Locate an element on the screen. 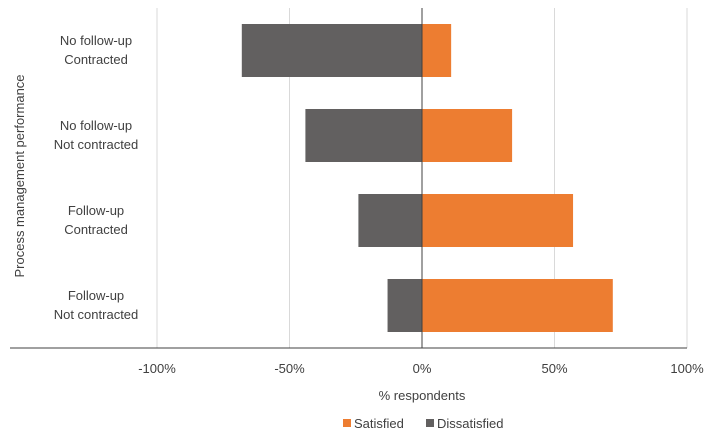  x-tick-labels: -100% -50% 0% 50% 100% is located at coordinates (421, 368).